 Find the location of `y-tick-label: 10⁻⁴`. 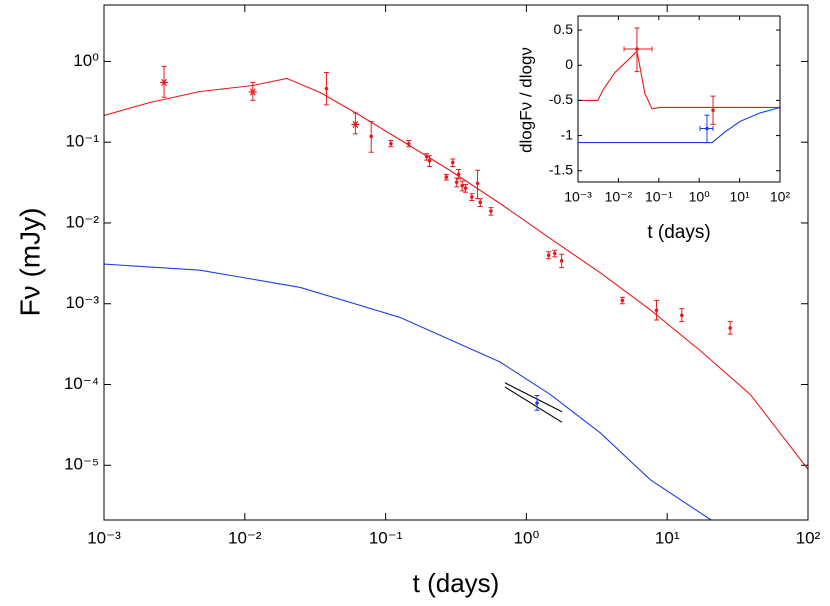

y-tick-label: 10⁻⁴ is located at coordinates (81, 383).